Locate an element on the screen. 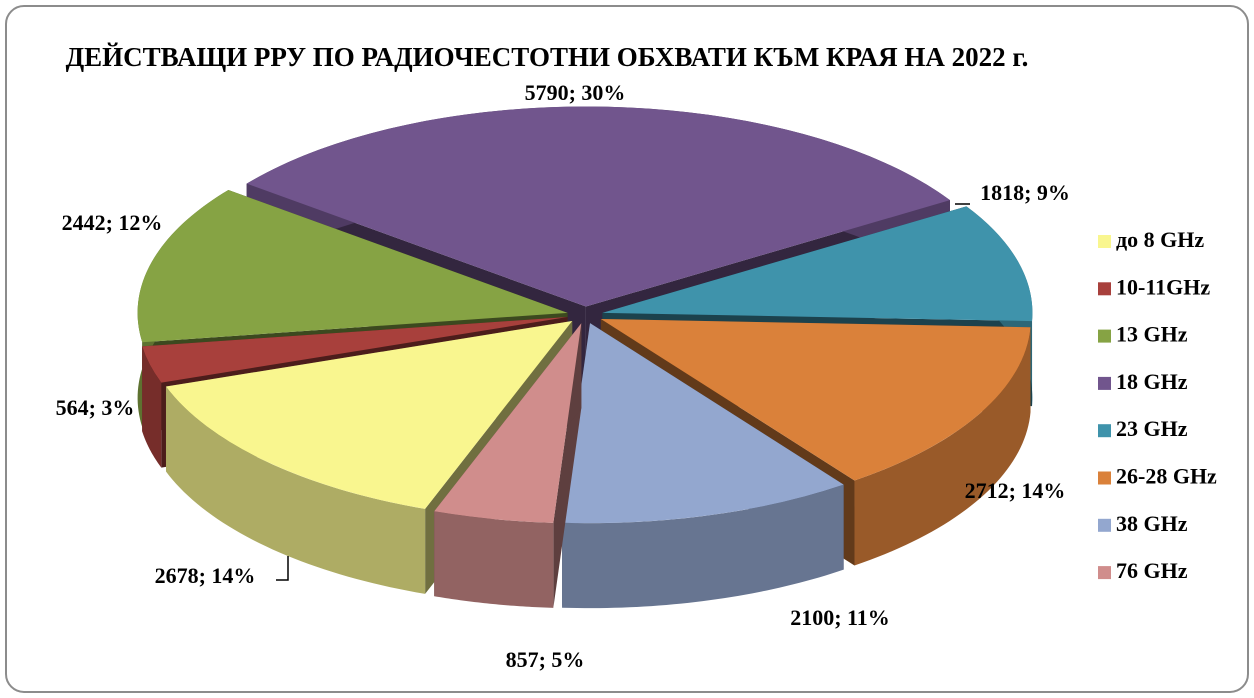 This screenshot has height=698, width=1254. data-label: 564; 3% is located at coordinates (95, 407).